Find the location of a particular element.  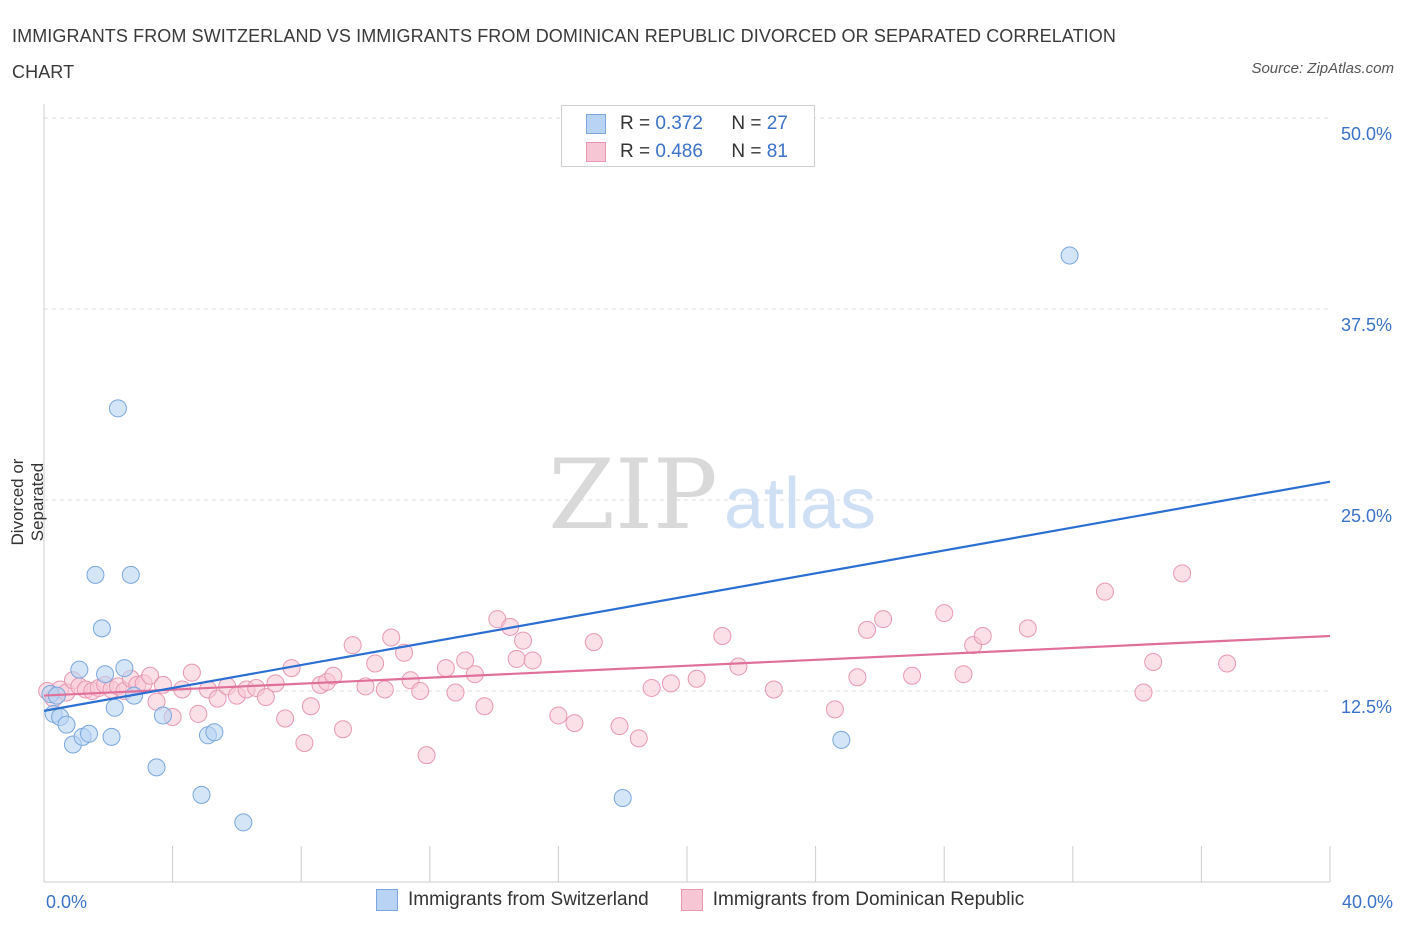

legend-r-value: 0.486 is located at coordinates (679, 151).